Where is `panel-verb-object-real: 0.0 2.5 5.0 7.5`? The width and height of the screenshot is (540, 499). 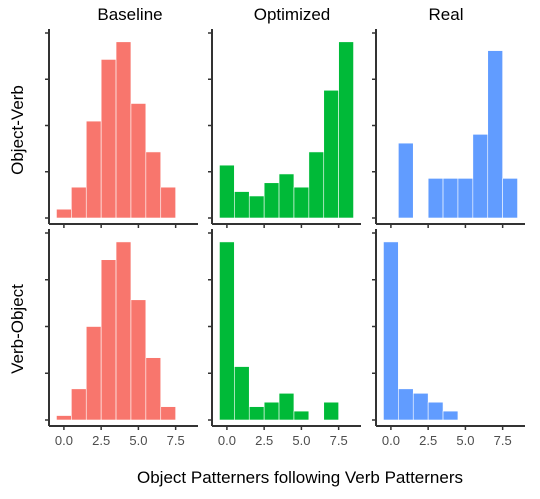
panel-verb-object-real: 0.0 2.5 5.0 7.5 is located at coordinates (448, 338).